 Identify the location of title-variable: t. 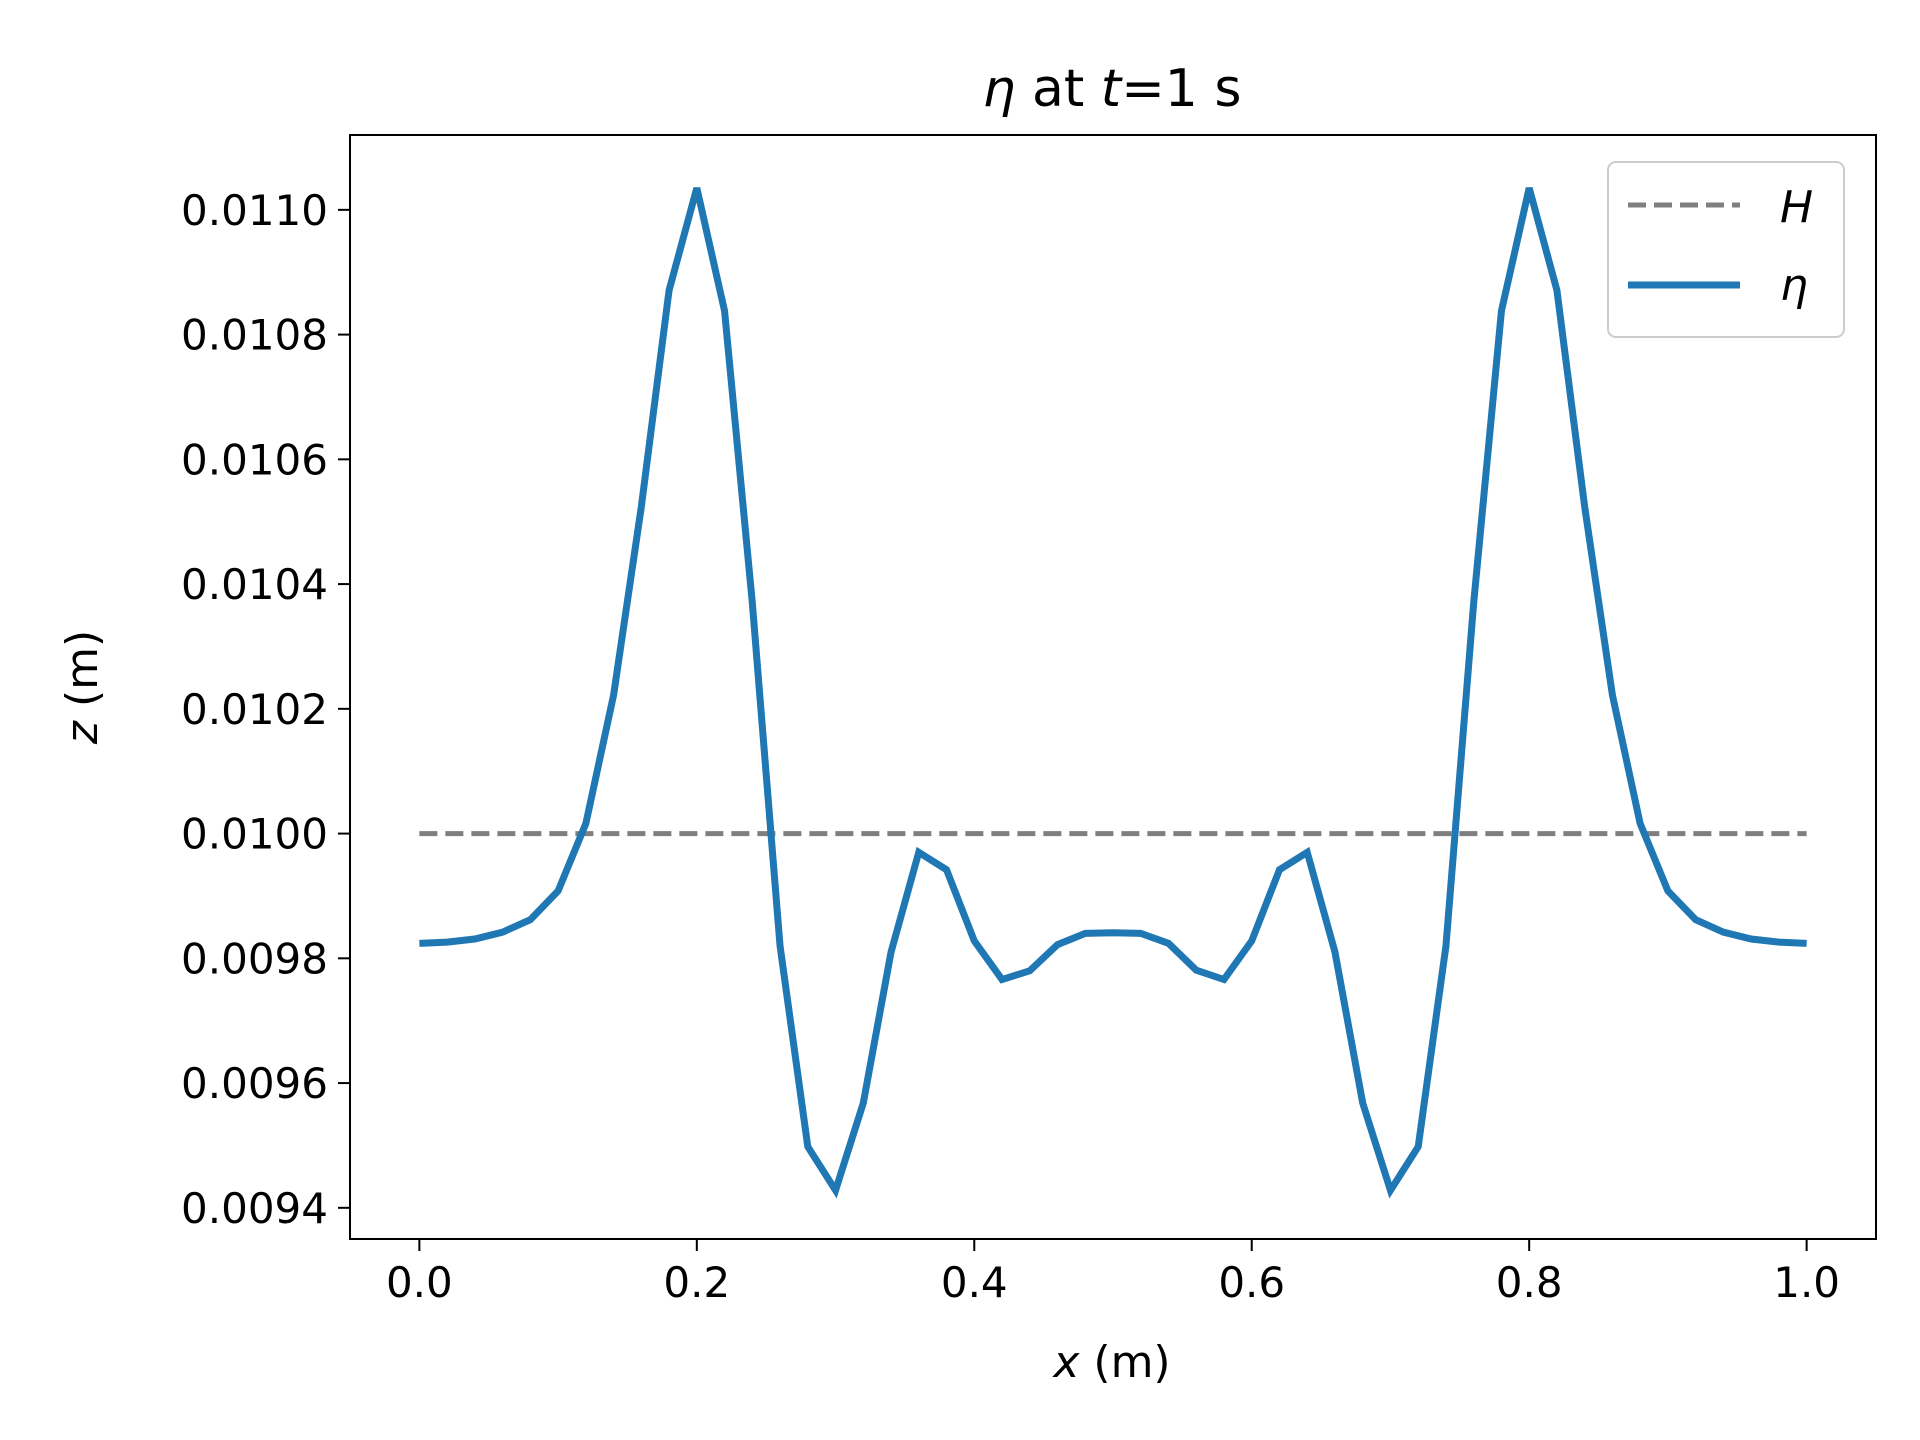
(1112, 89).